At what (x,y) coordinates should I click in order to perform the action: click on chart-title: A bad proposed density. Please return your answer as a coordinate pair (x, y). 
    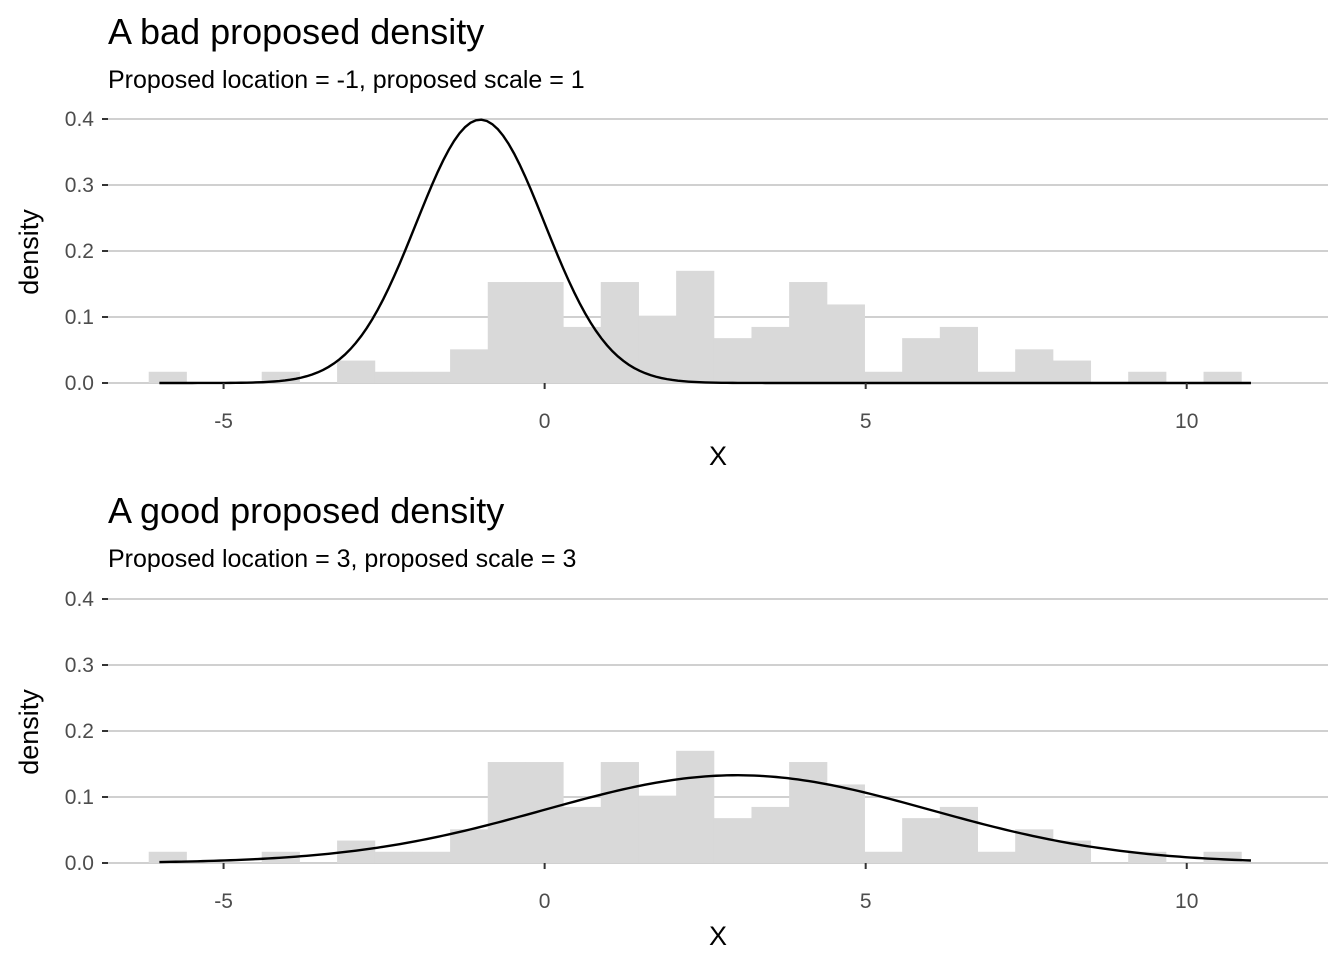
    Looking at the image, I should click on (296, 31).